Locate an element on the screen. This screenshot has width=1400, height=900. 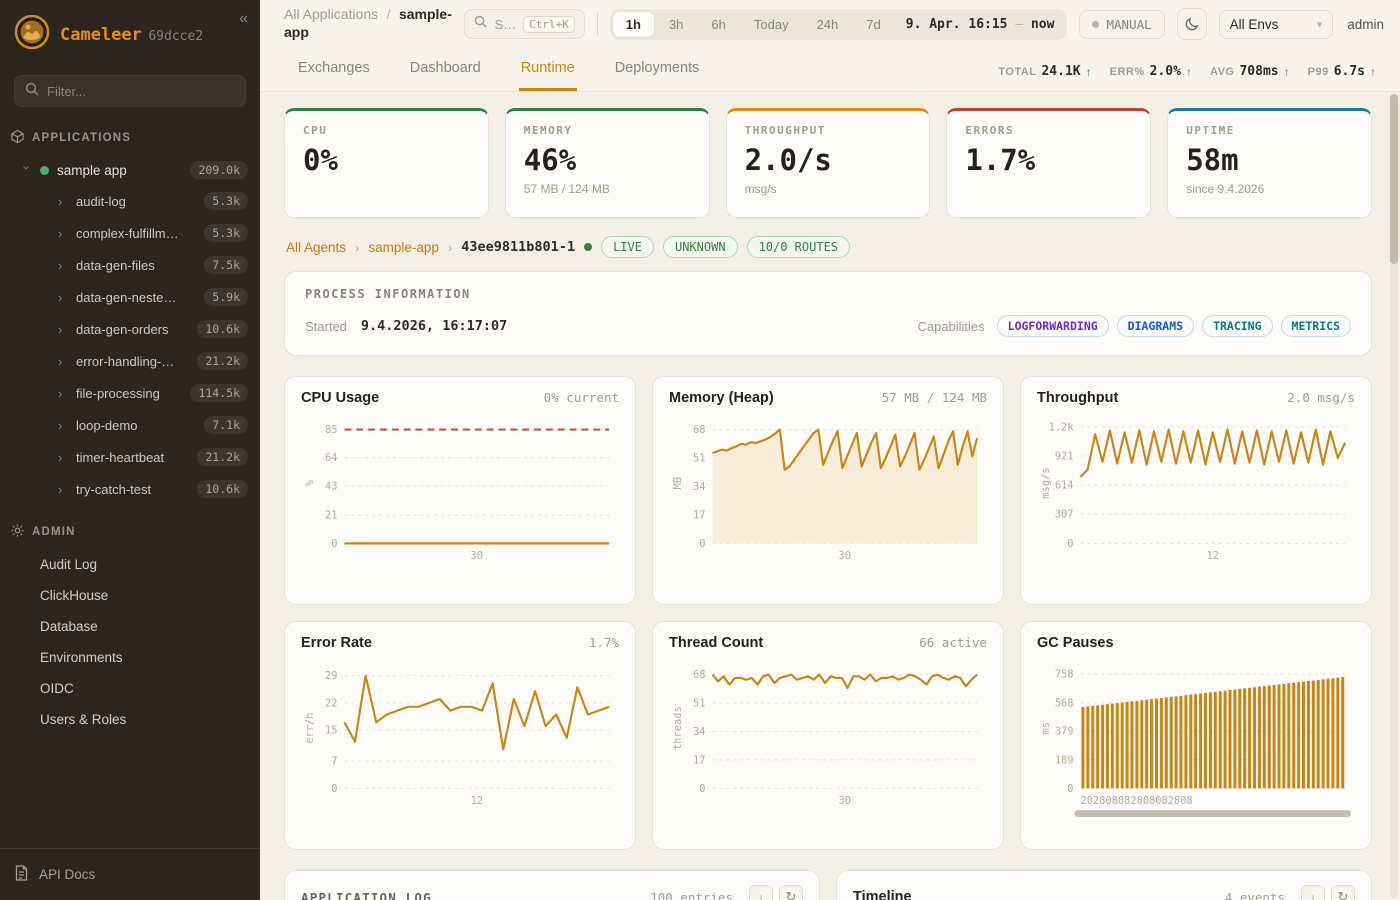
sidebar-item-complex-fulfillm: › complex-fulfillm… 5.3k is located at coordinates (130, 233).